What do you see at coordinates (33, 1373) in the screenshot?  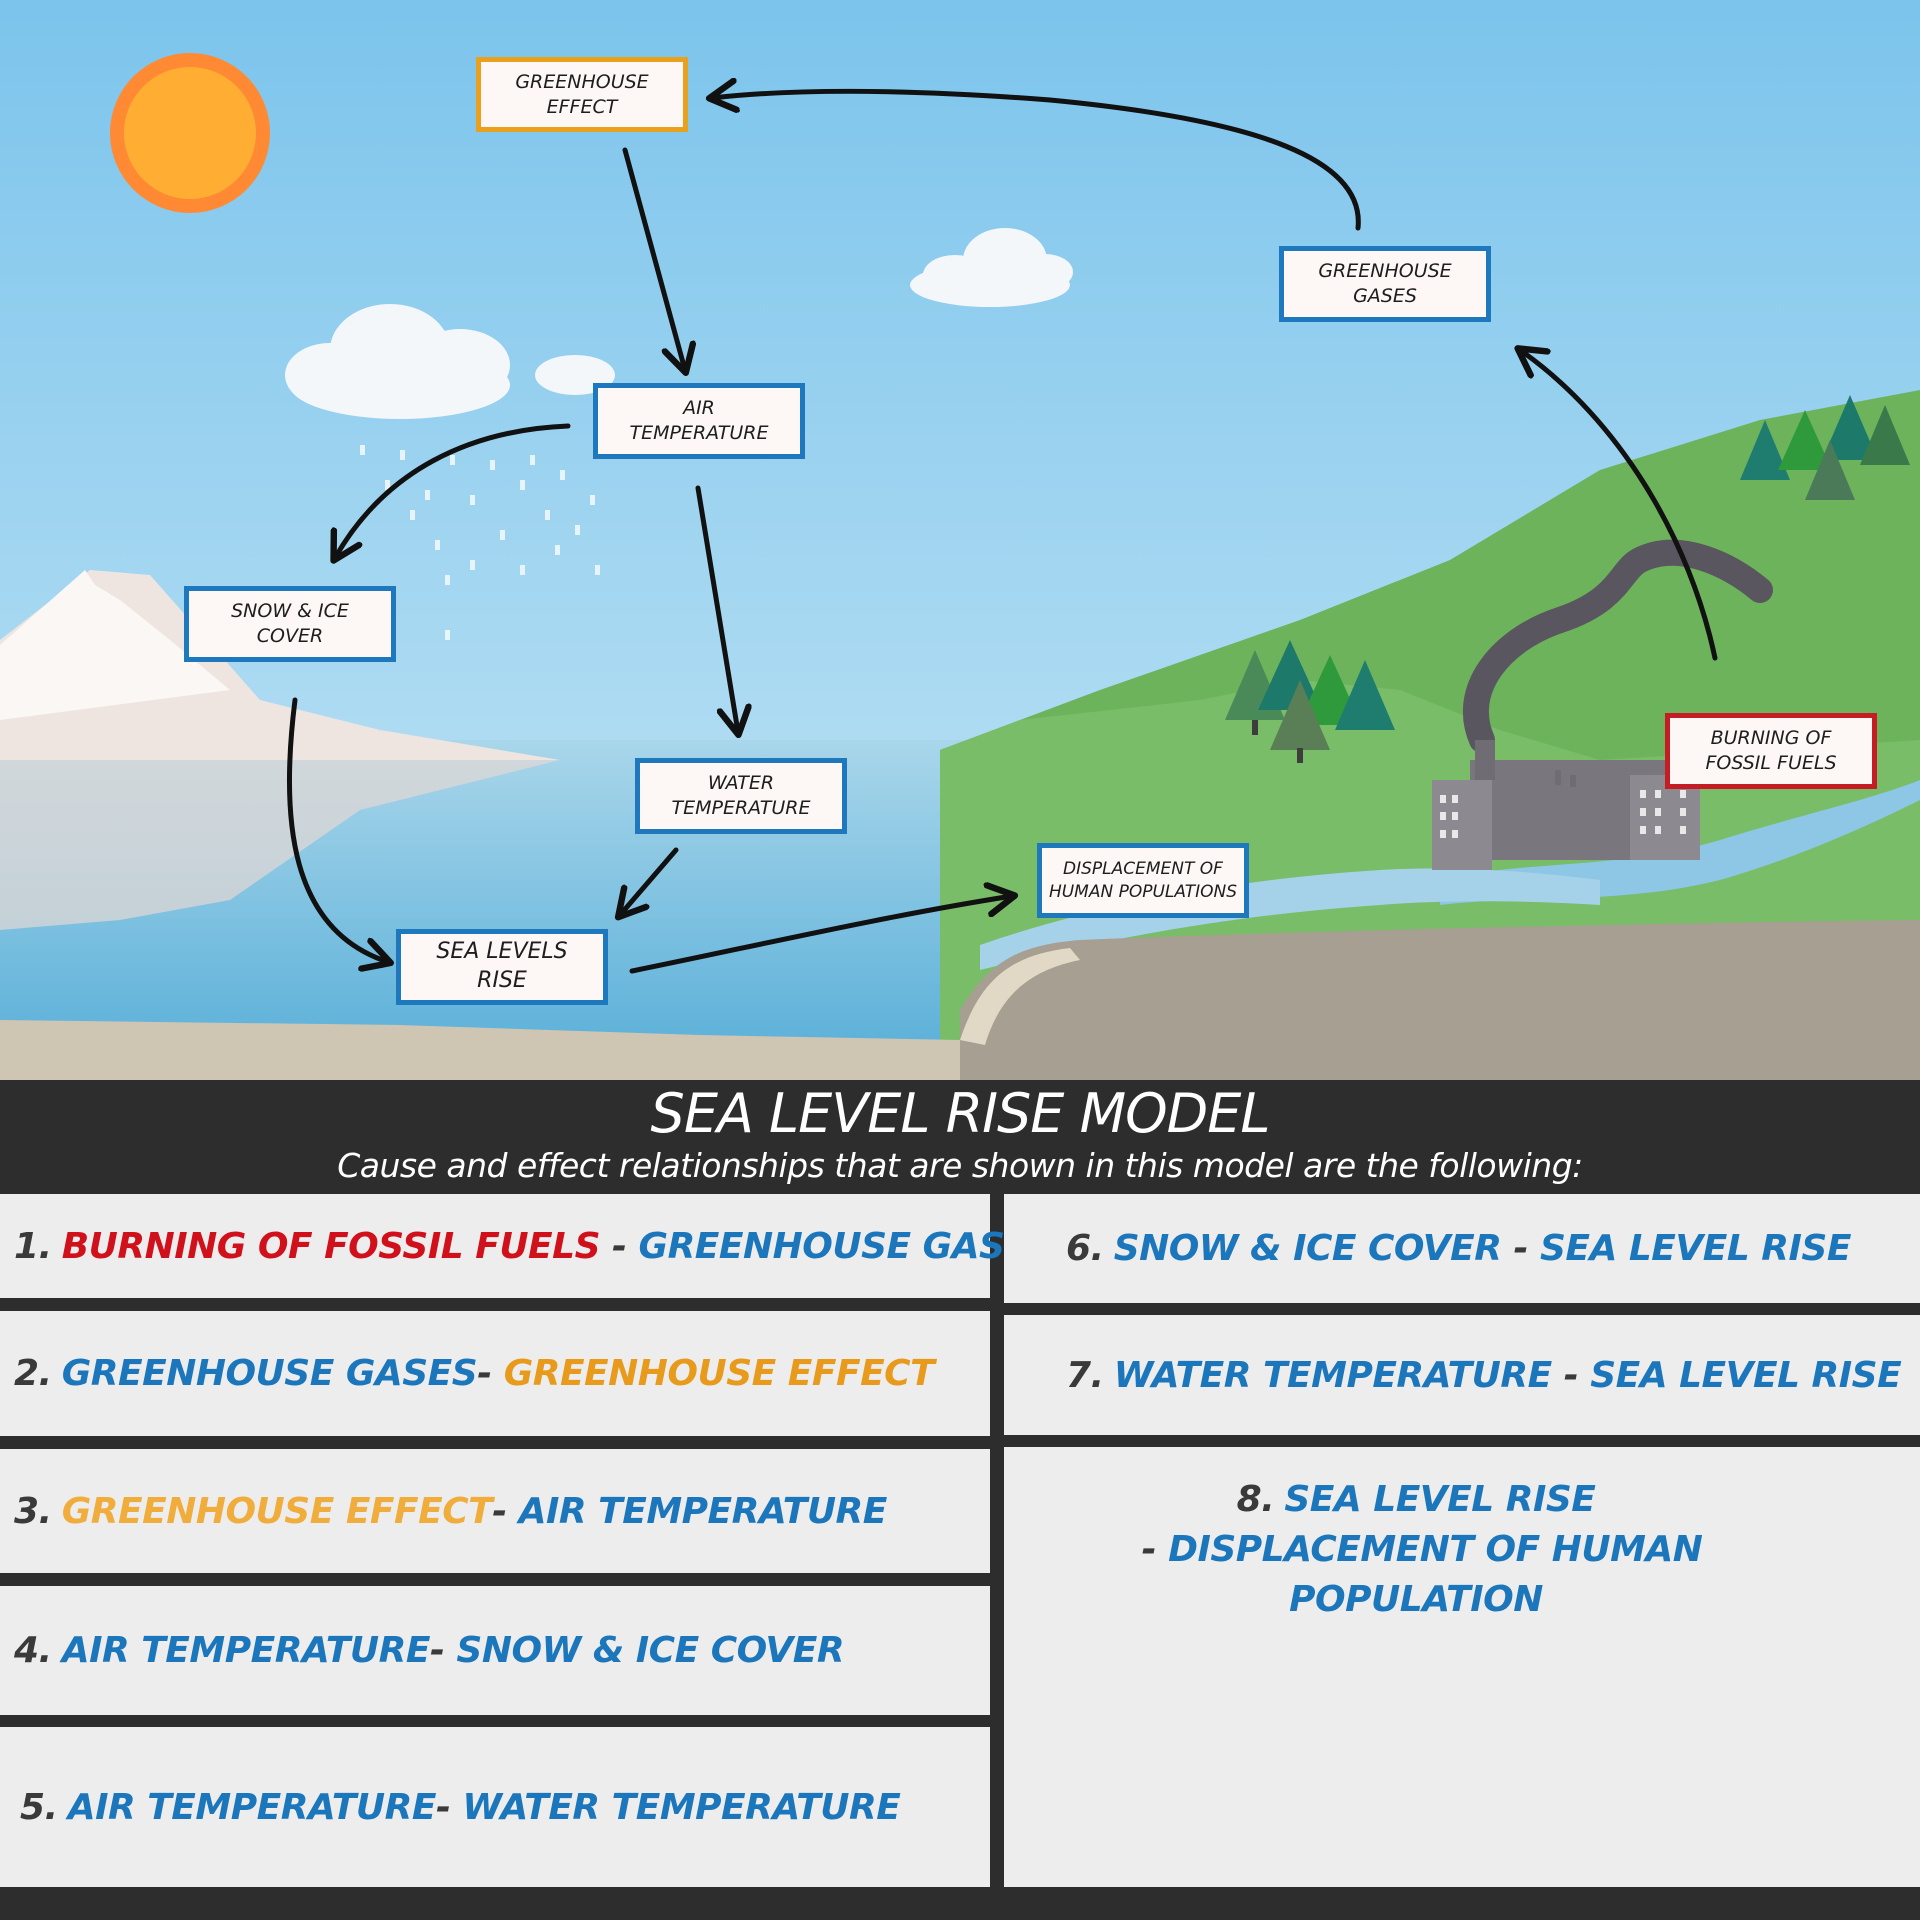 I see `item-number: 2.` at bounding box center [33, 1373].